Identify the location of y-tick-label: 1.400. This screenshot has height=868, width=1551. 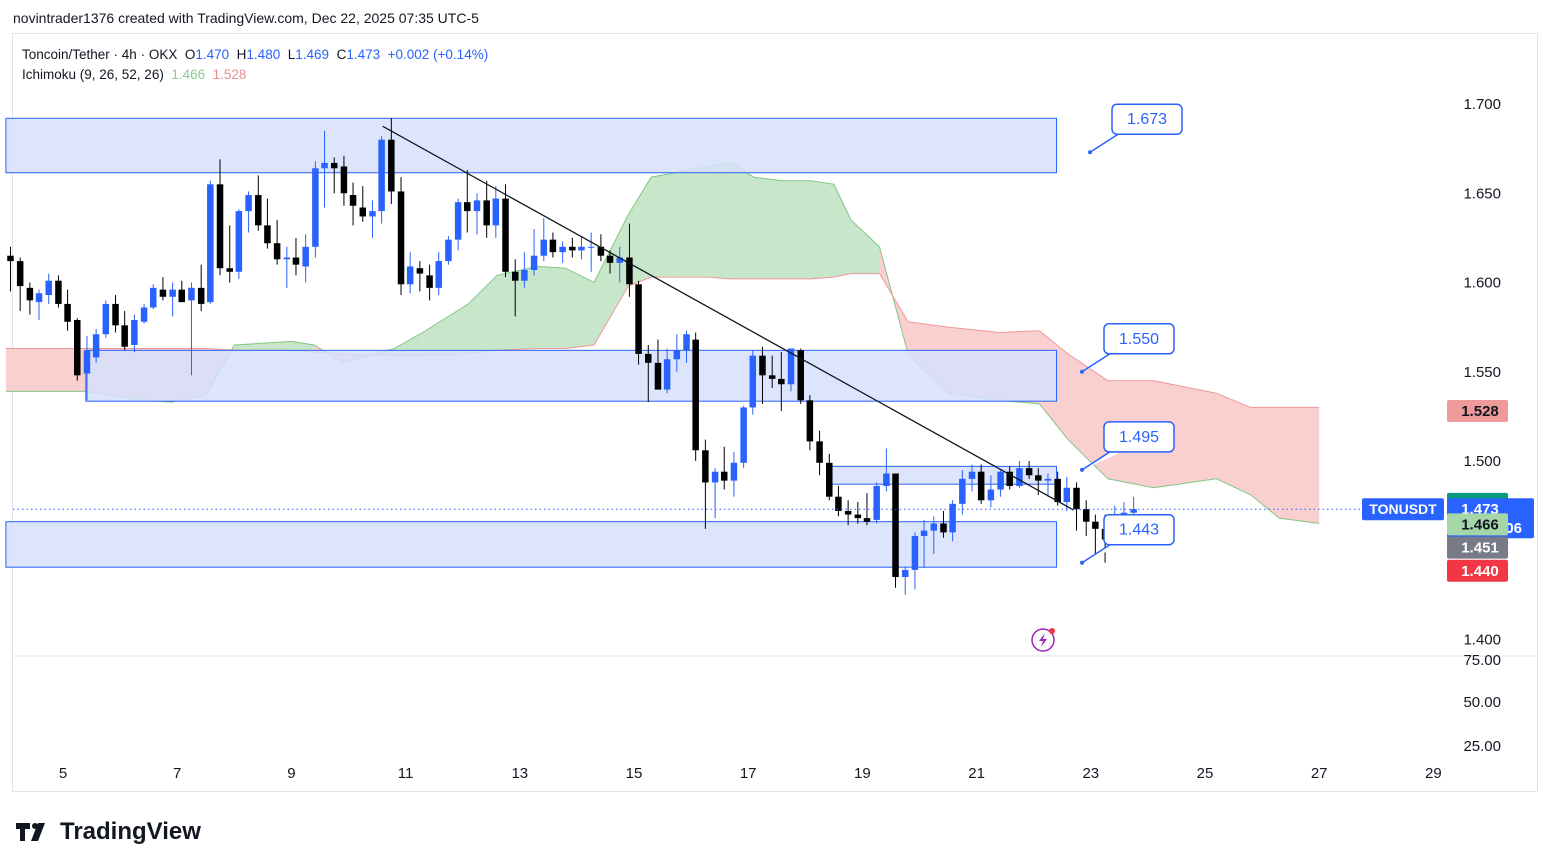
(1482, 640).